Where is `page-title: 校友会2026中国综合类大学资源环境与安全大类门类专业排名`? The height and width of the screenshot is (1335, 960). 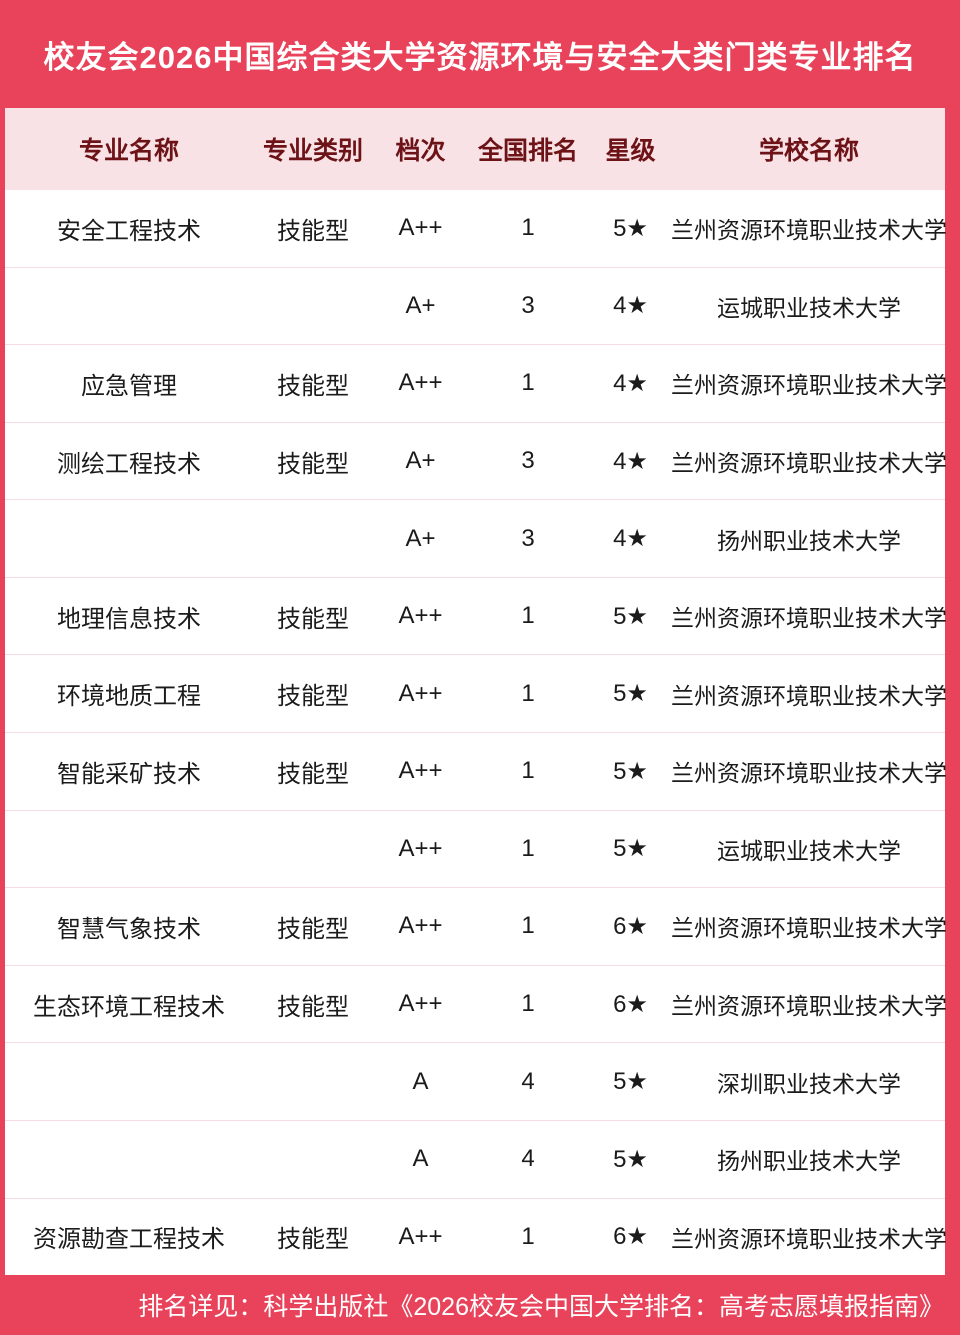
page-title: 校友会2026中国综合类大学资源环境与安全大类门类专业排名 is located at coordinates (480, 57).